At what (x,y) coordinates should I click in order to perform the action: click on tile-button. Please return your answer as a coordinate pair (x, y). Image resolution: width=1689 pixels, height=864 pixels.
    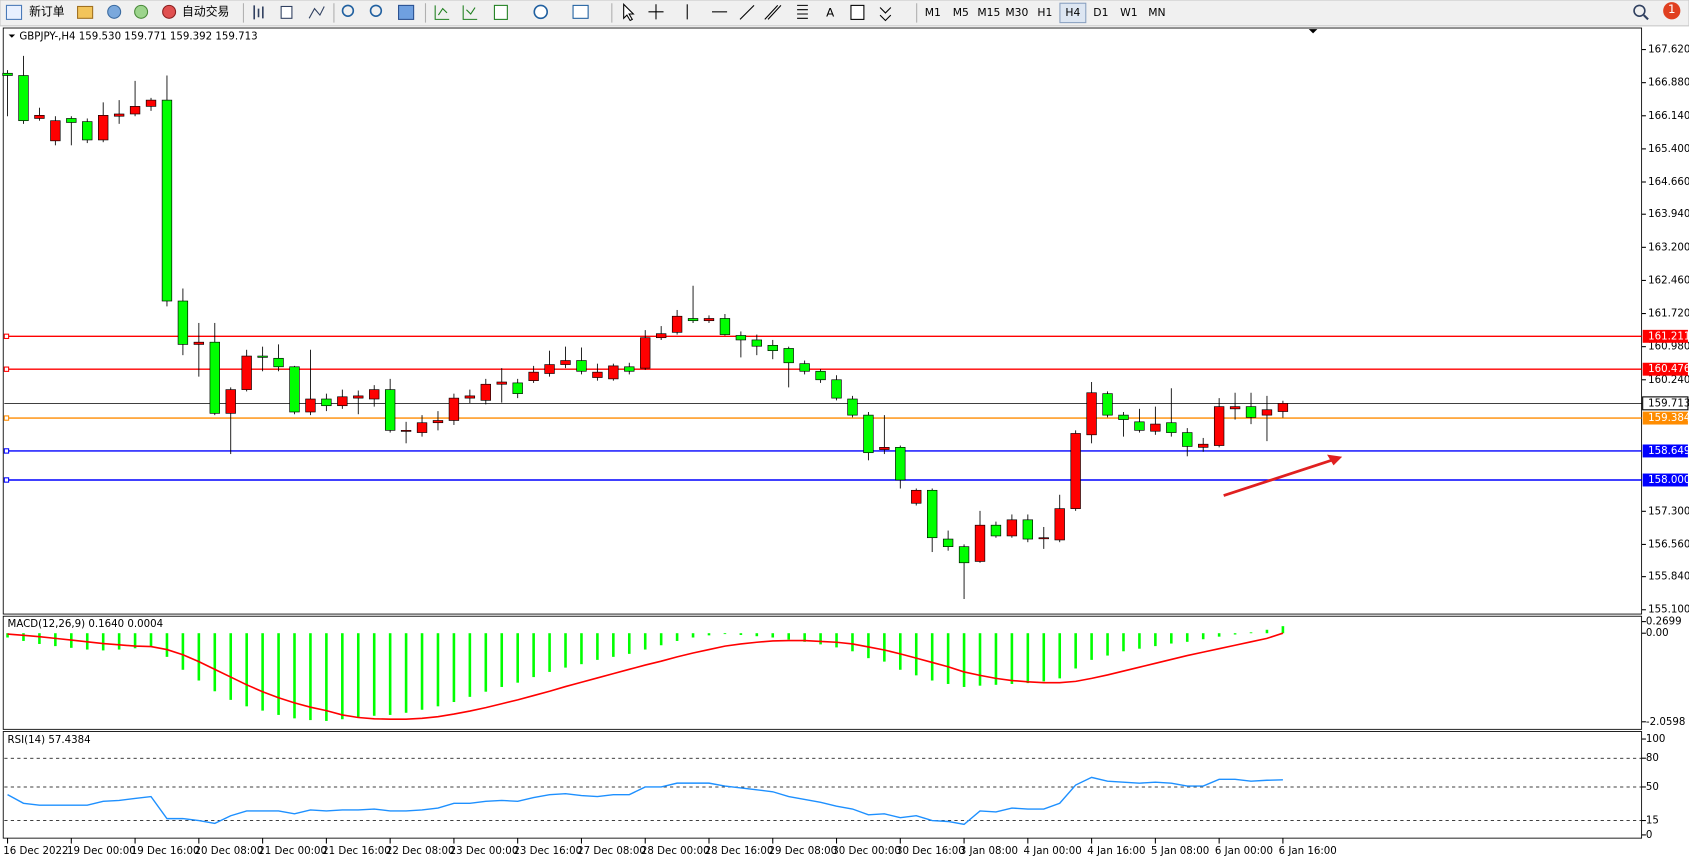
    Looking at the image, I should click on (406, 12).